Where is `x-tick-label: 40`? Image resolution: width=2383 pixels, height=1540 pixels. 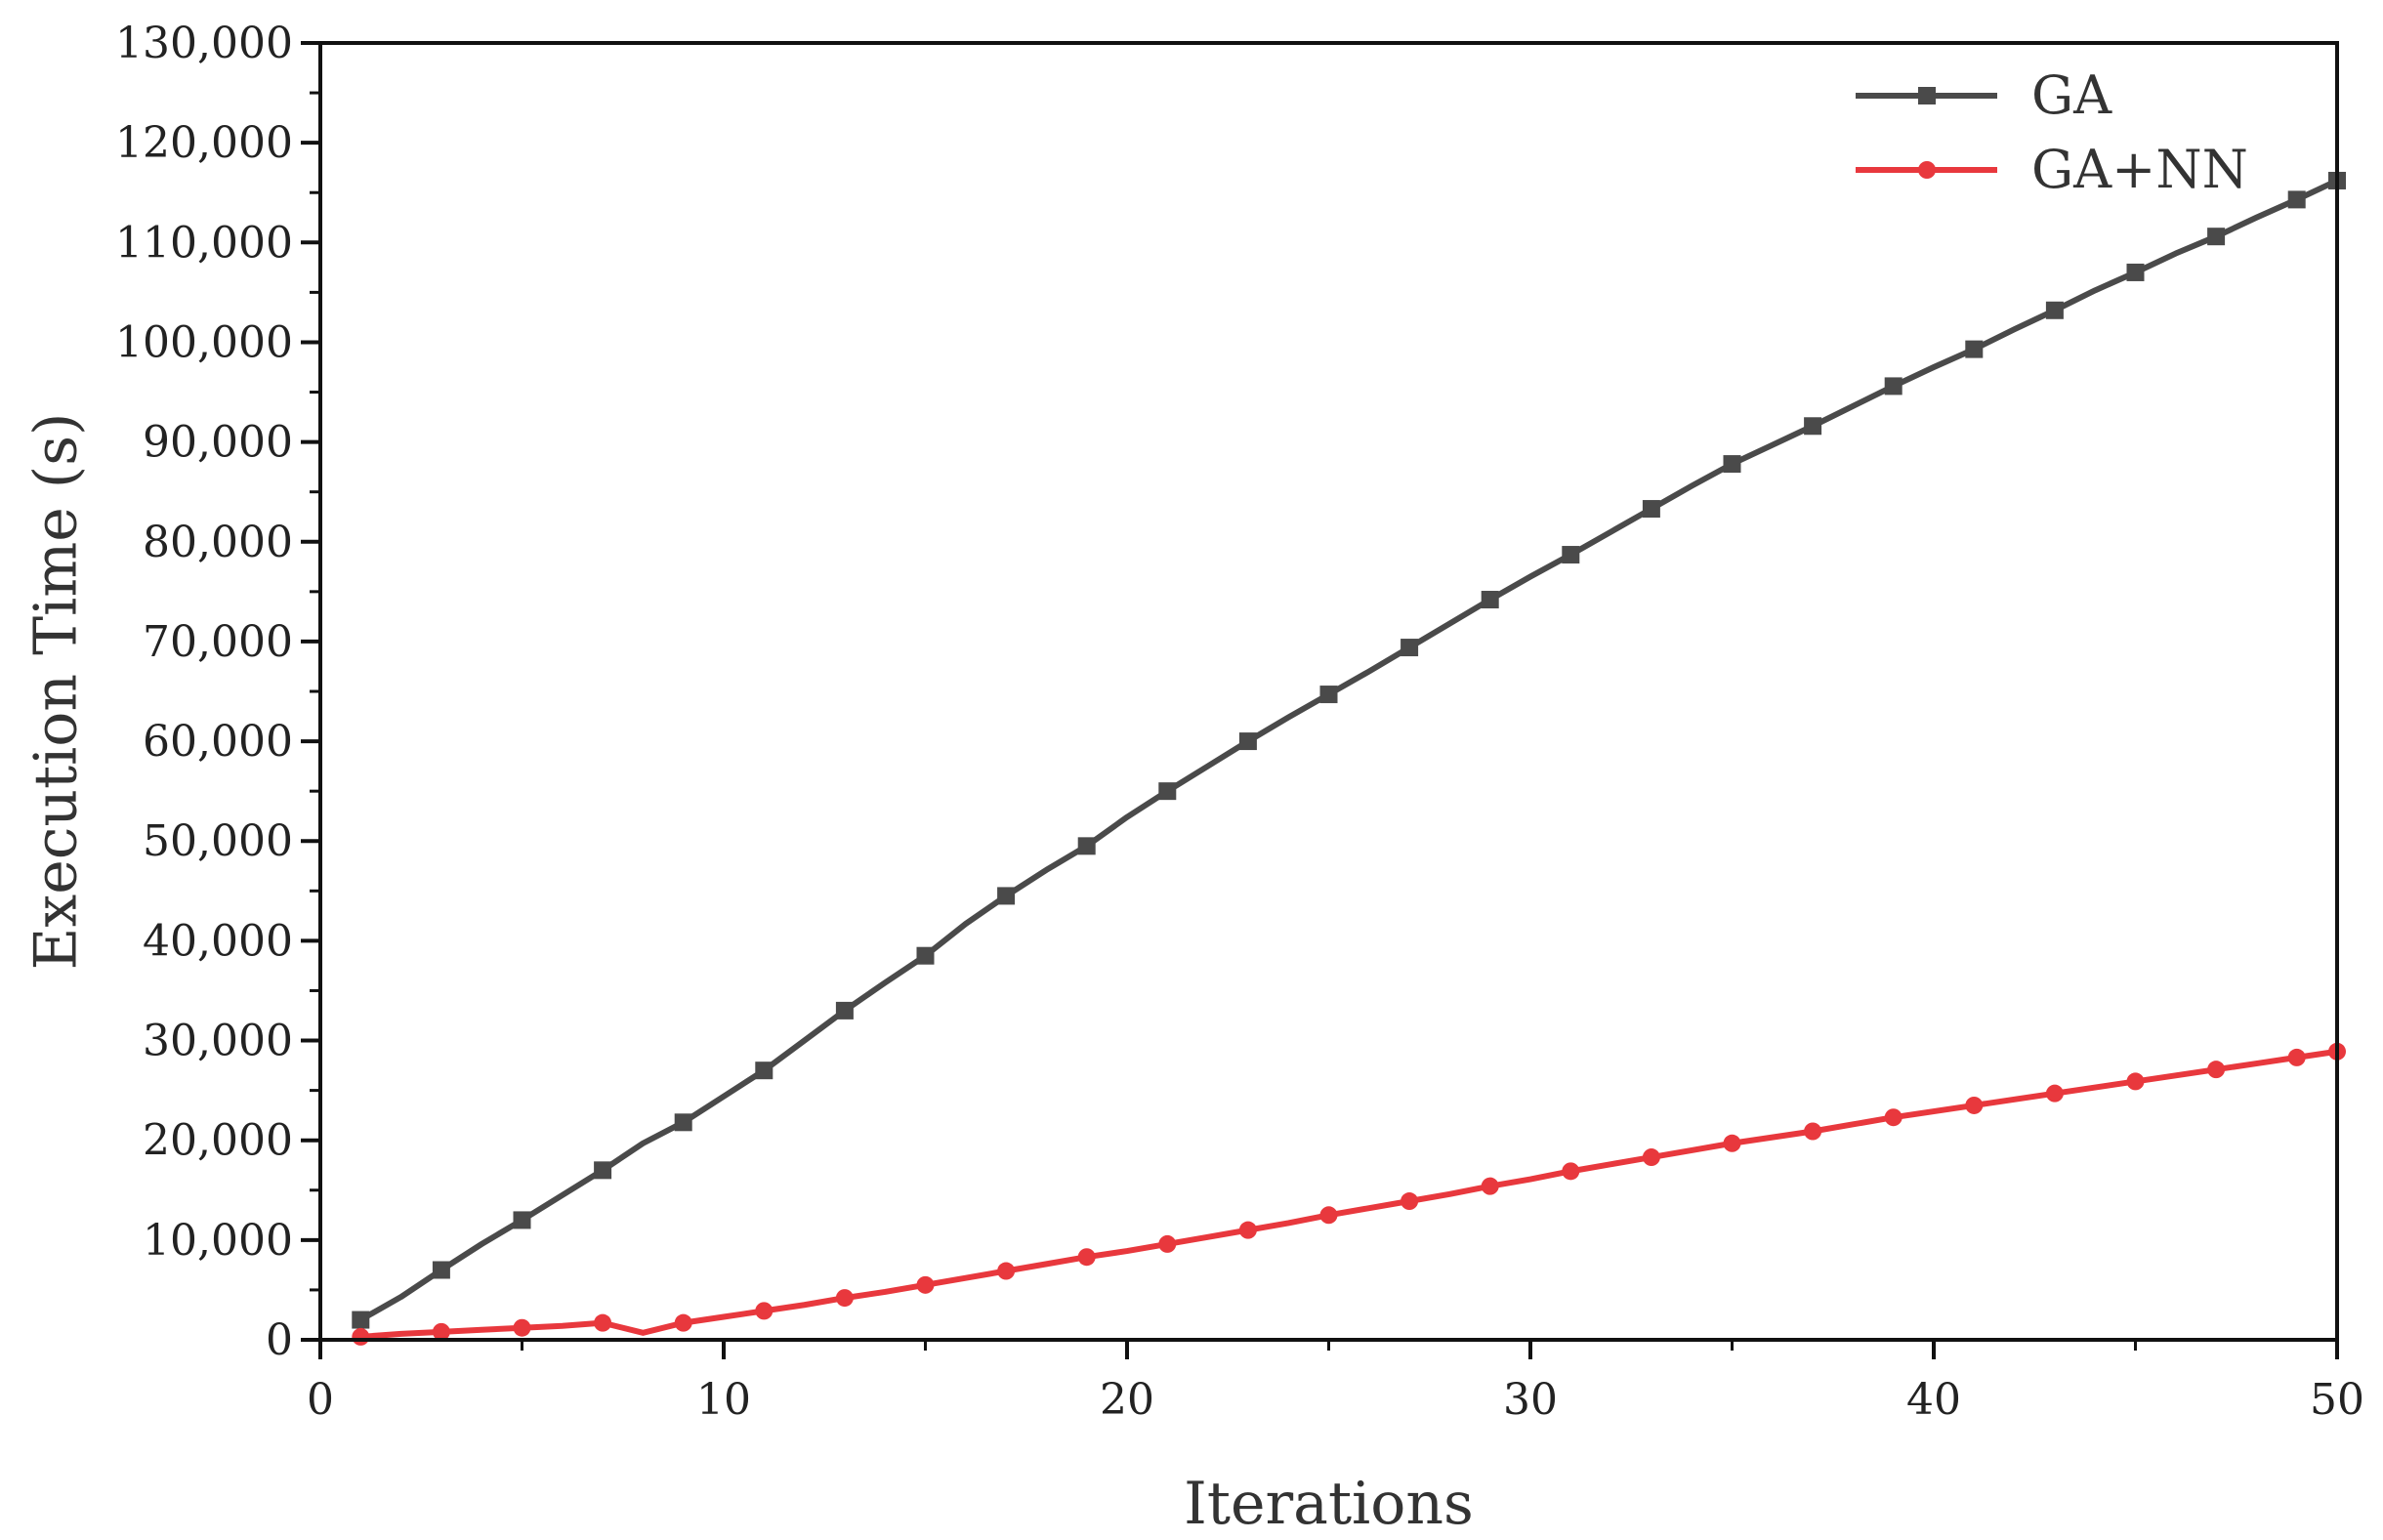 x-tick-label: 40 is located at coordinates (1933, 1400).